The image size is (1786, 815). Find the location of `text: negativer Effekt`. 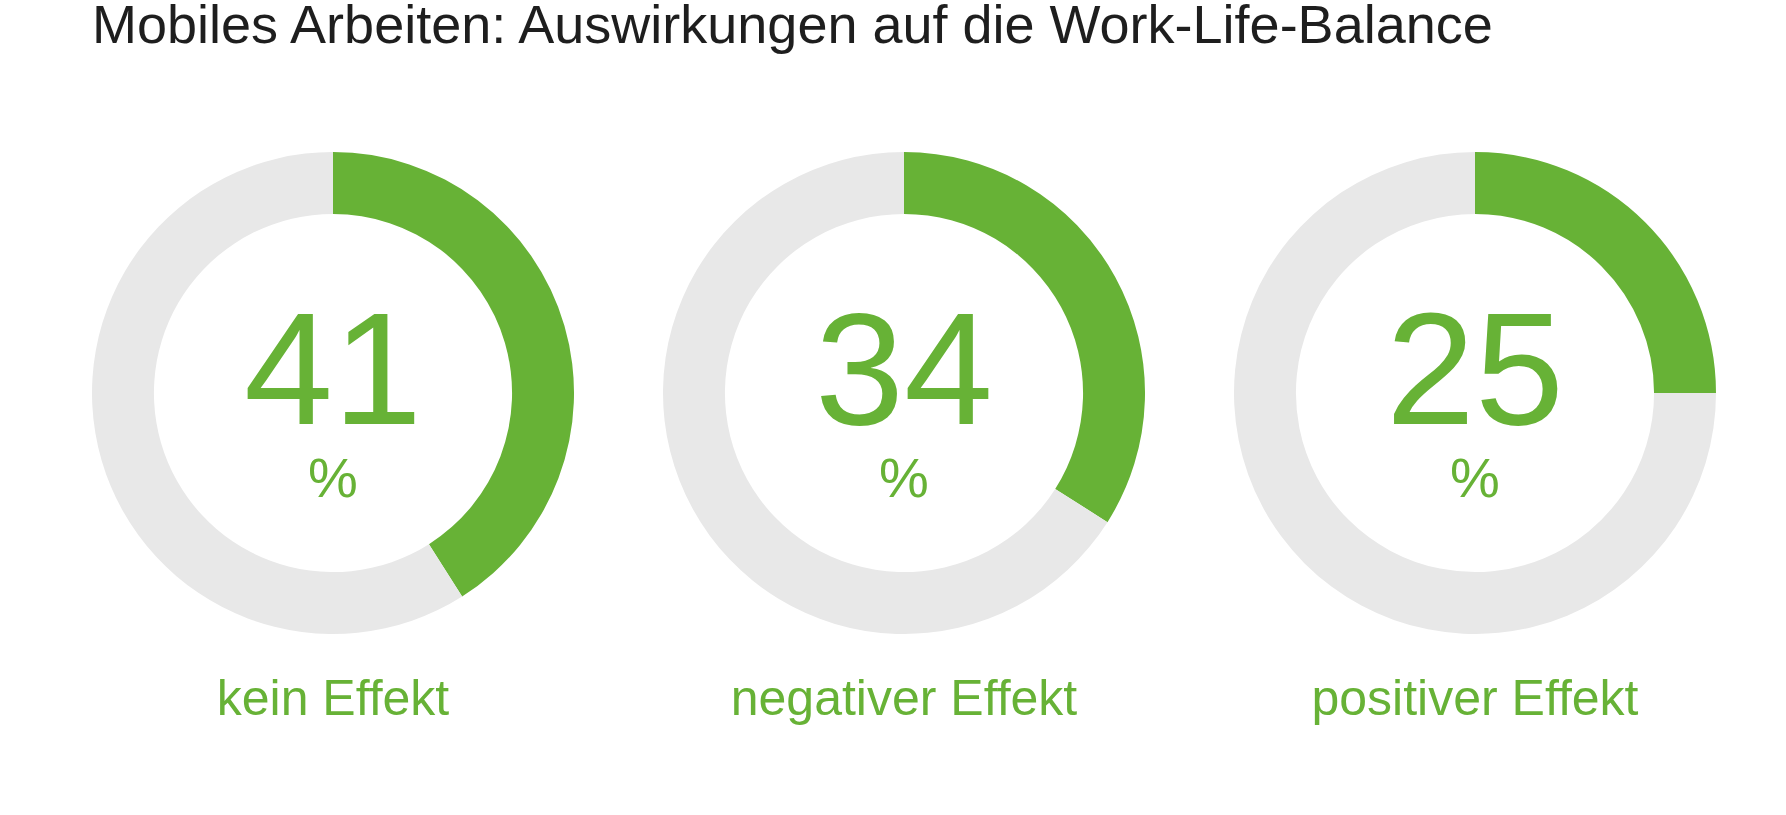

text: negativer Effekt is located at coordinates (904, 698).